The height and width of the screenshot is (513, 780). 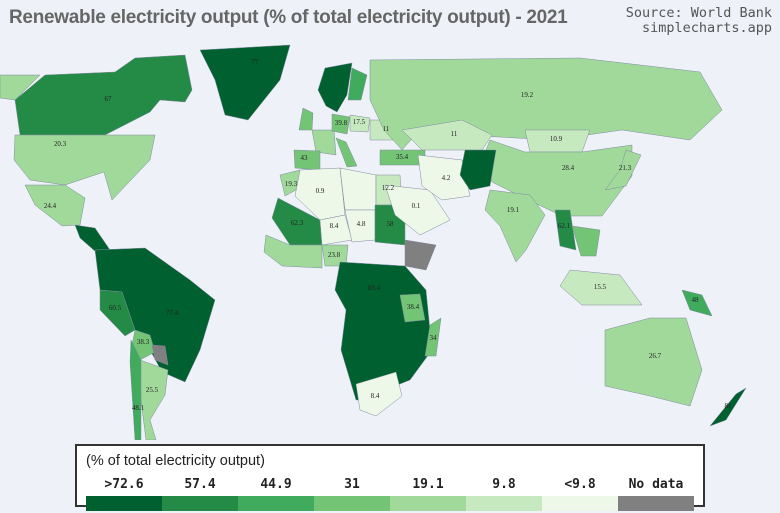 What do you see at coordinates (200, 494) in the screenshot?
I see `legend-item: 57.4` at bounding box center [200, 494].